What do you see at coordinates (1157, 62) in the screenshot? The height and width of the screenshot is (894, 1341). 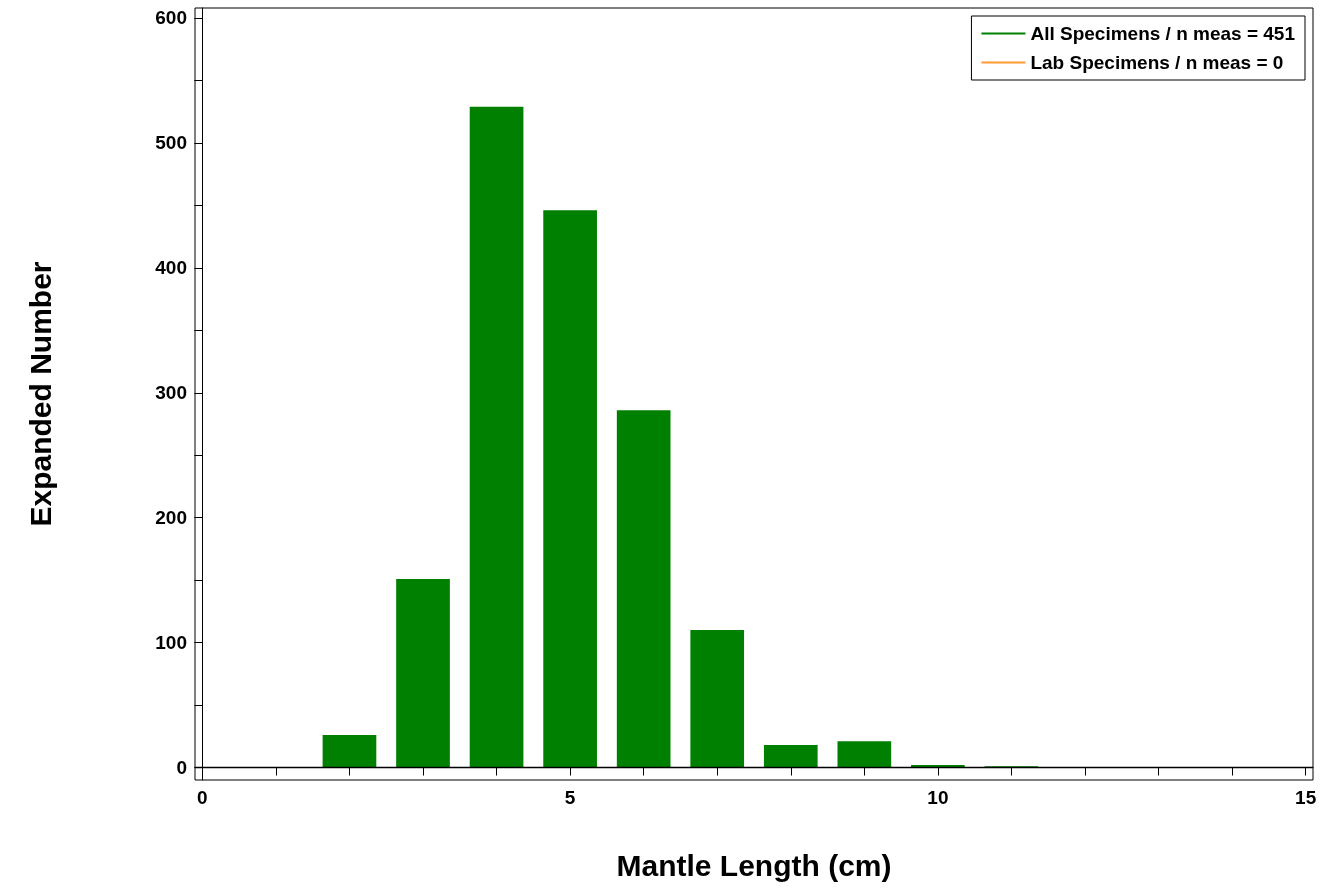 I see `legend-label: Lab Specimens / n meas = 0` at bounding box center [1157, 62].